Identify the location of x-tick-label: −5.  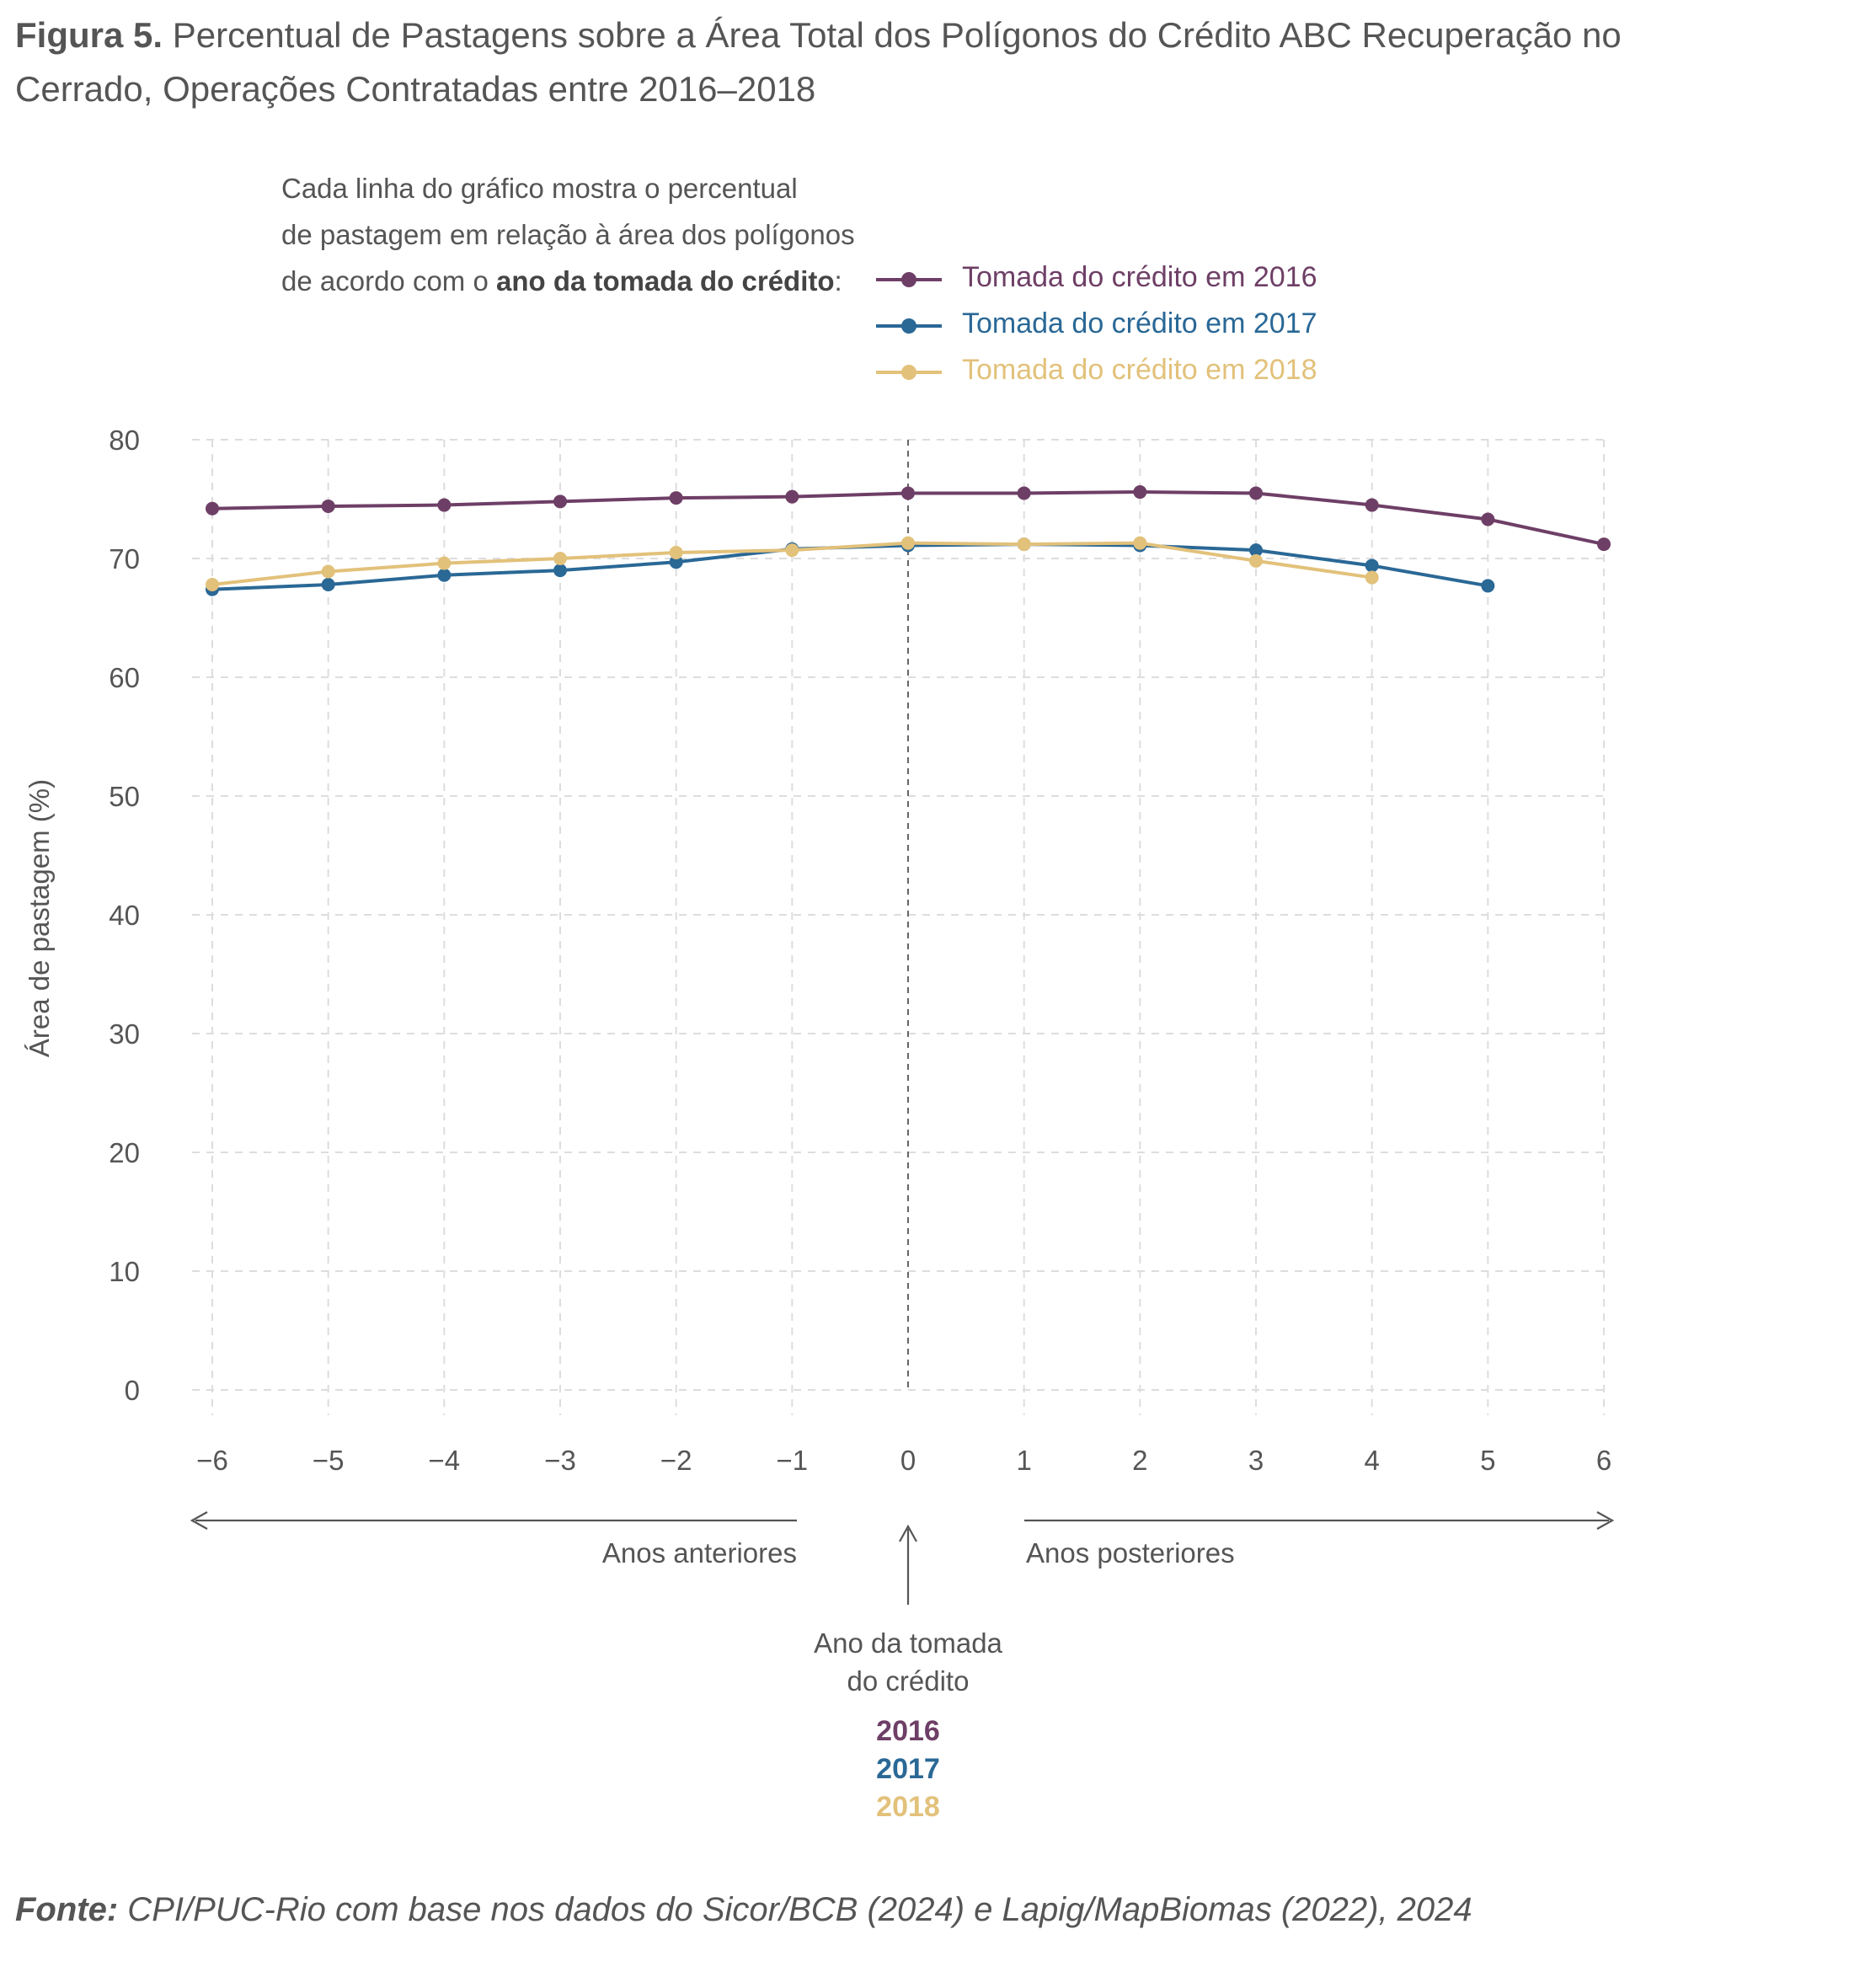
(329, 1460).